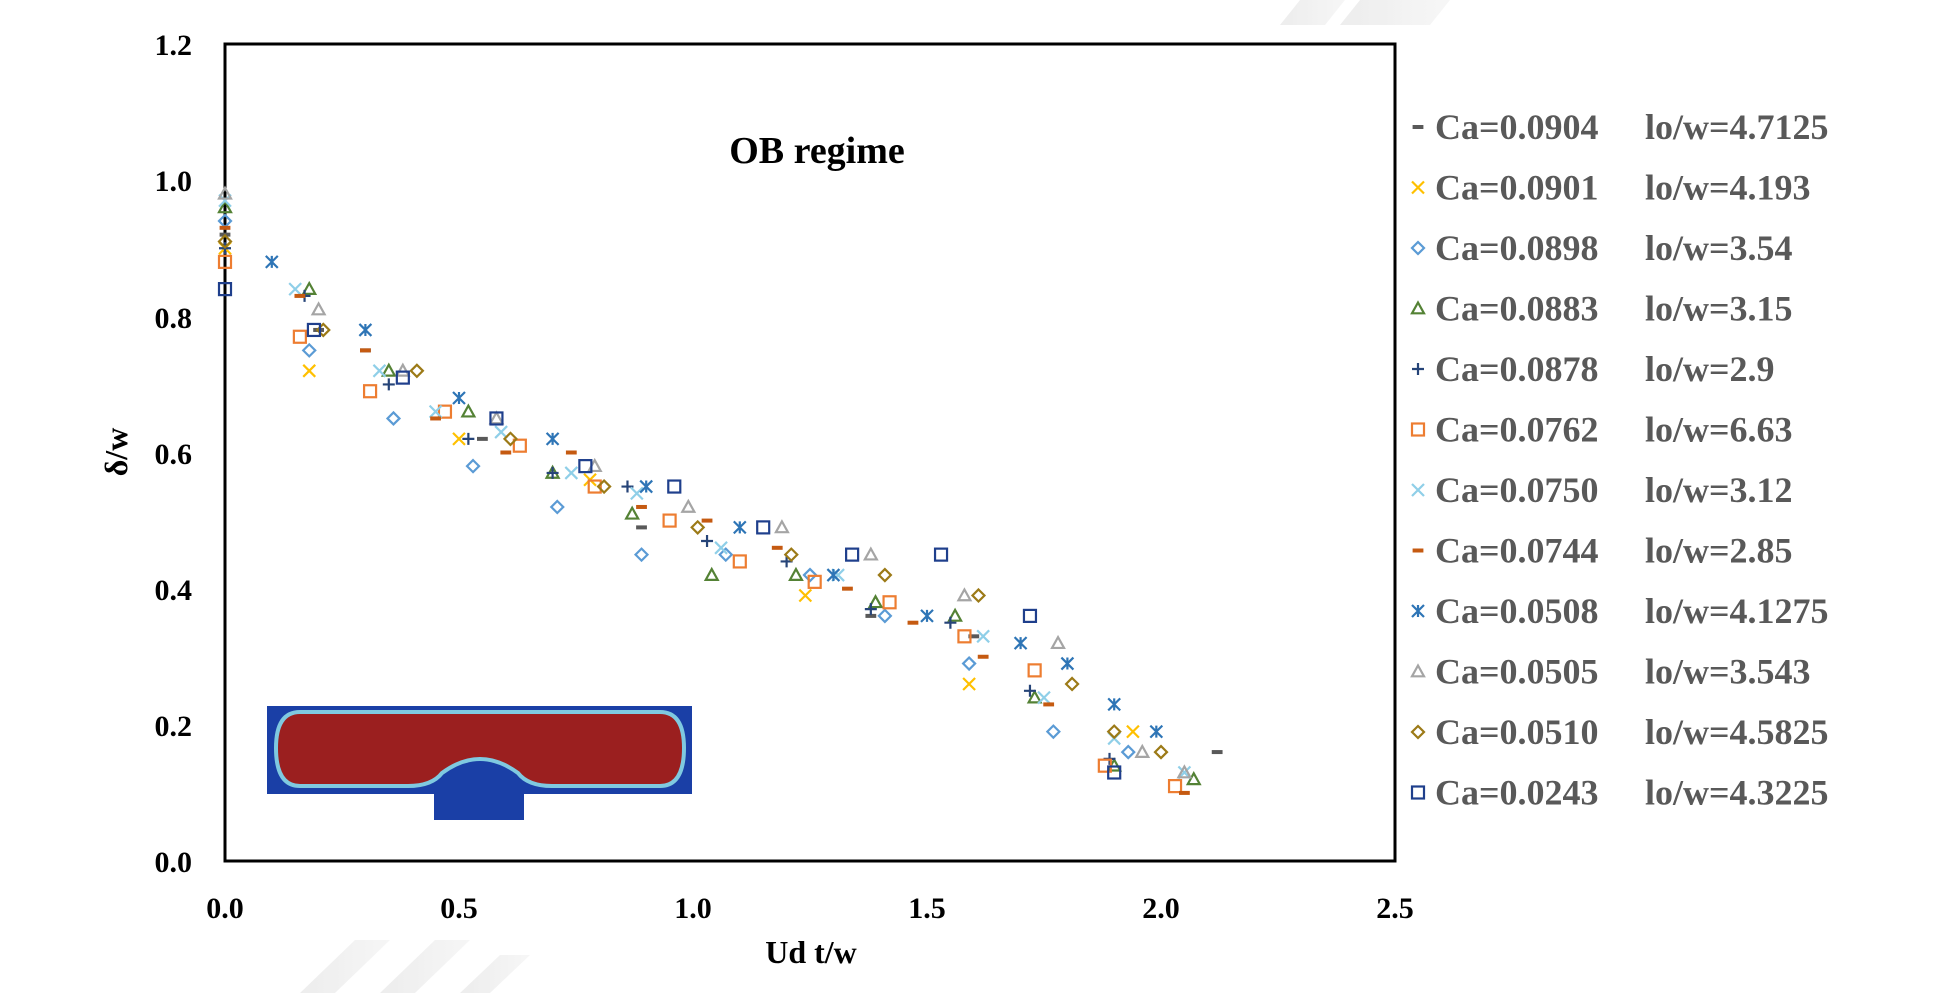 The width and height of the screenshot is (1949, 993). What do you see at coordinates (1610, 672) in the screenshot?
I see `legend-item: Ca=0.0505 lo/w=3.543` at bounding box center [1610, 672].